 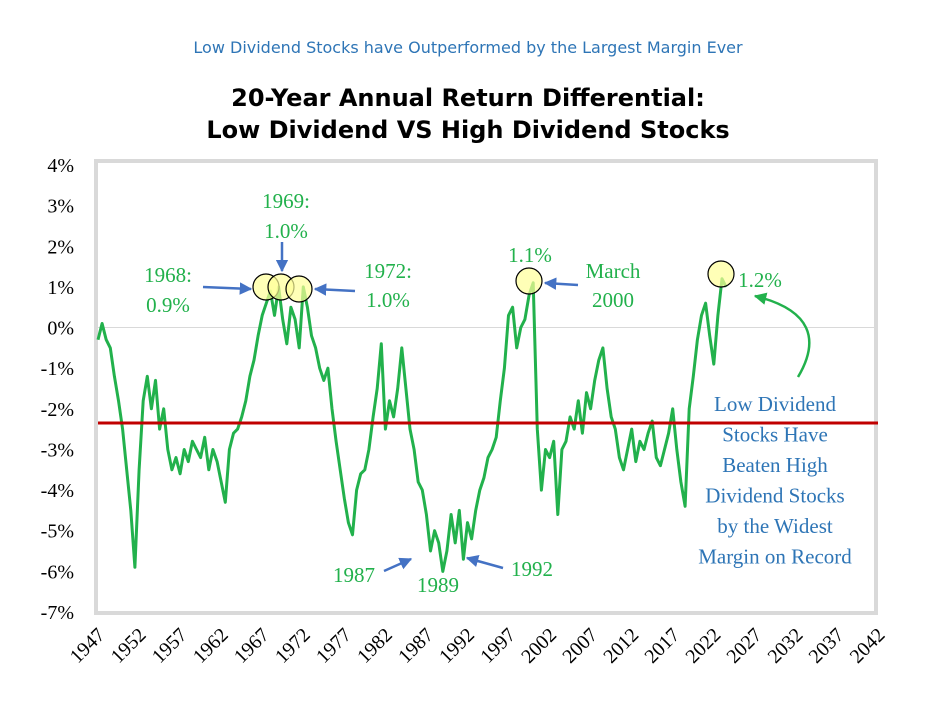 I want to click on y-tick-label: 4%, so click(x=60, y=166).